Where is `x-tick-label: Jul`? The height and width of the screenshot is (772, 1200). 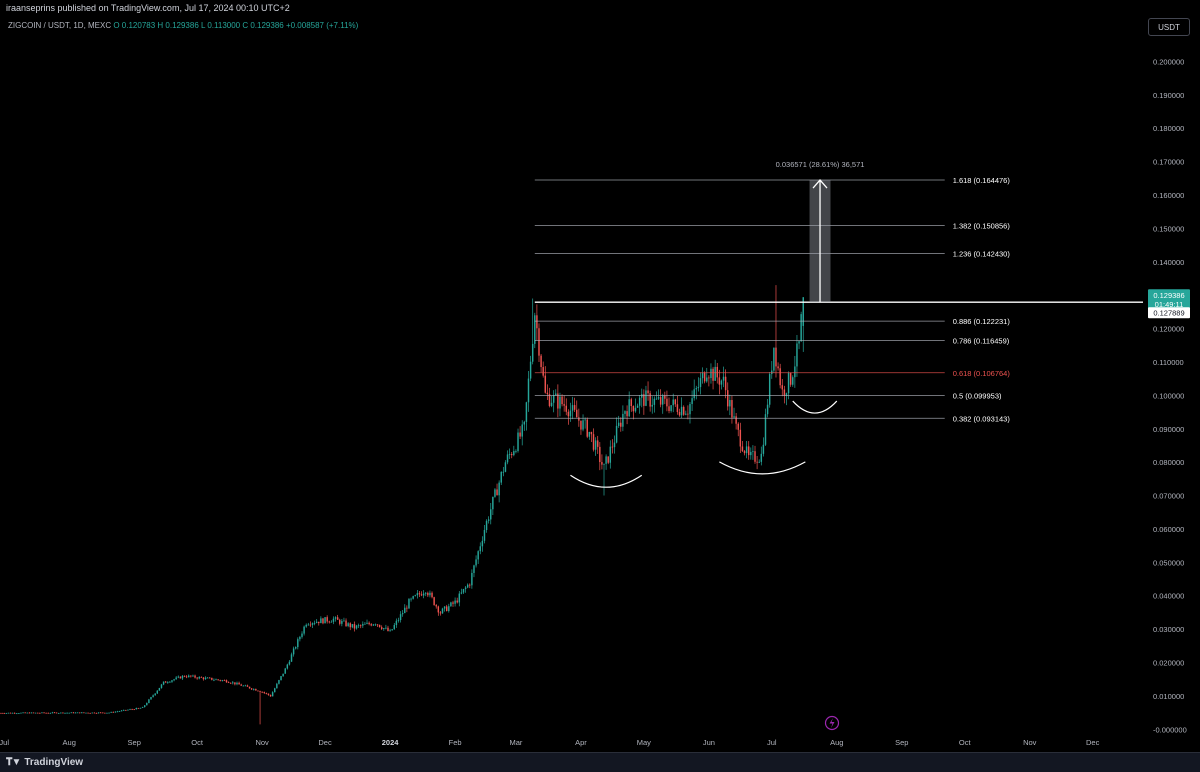 x-tick-label: Jul is located at coordinates (772, 742).